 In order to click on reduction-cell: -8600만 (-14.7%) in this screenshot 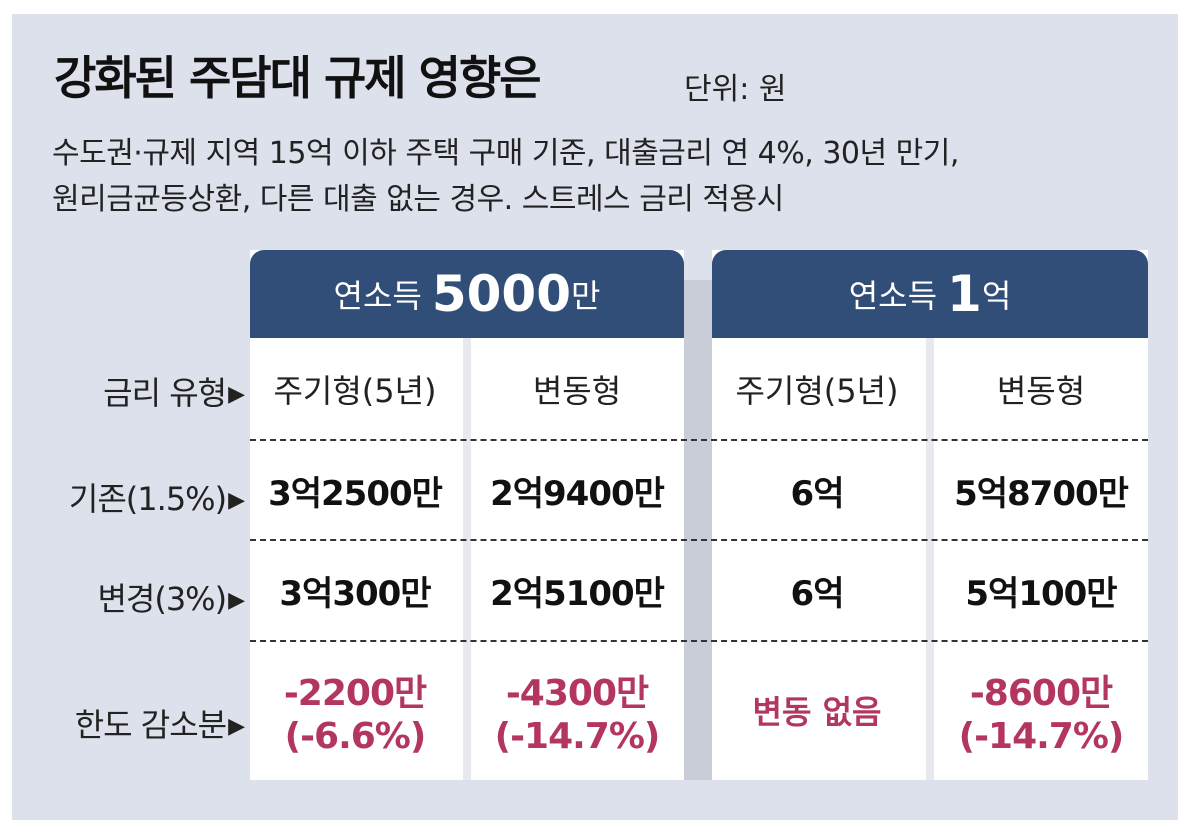, I will do `click(1041, 710)`.